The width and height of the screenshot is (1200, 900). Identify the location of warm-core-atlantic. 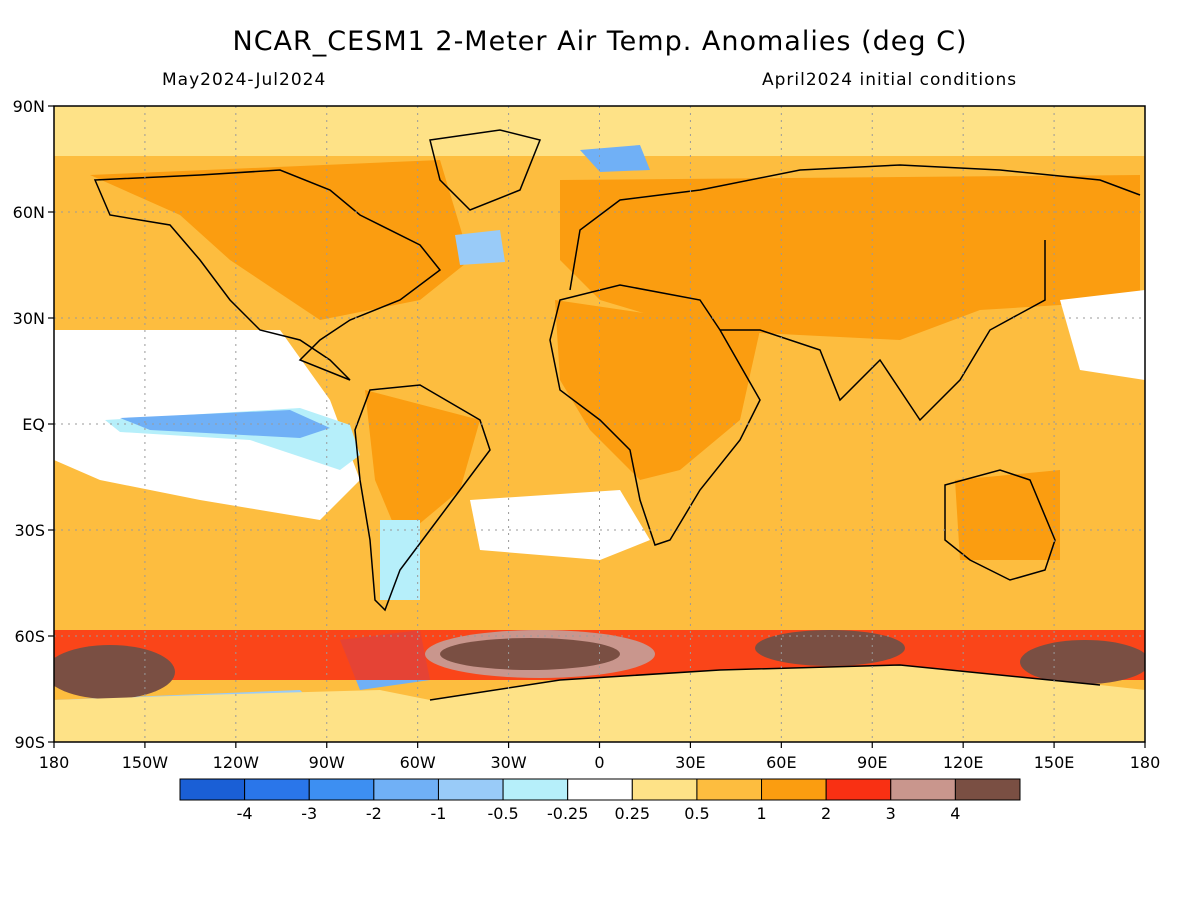
(530, 654).